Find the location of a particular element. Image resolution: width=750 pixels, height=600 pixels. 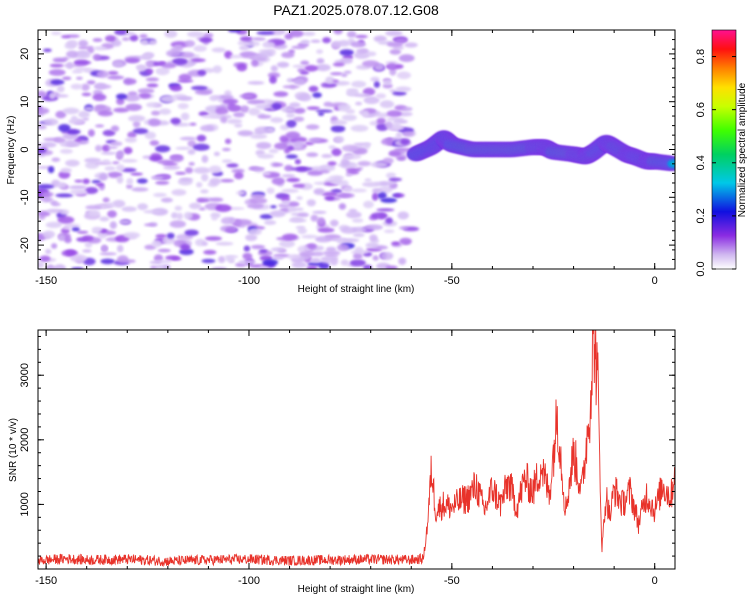

x-tick-label: -150 is located at coordinates (46, 281).